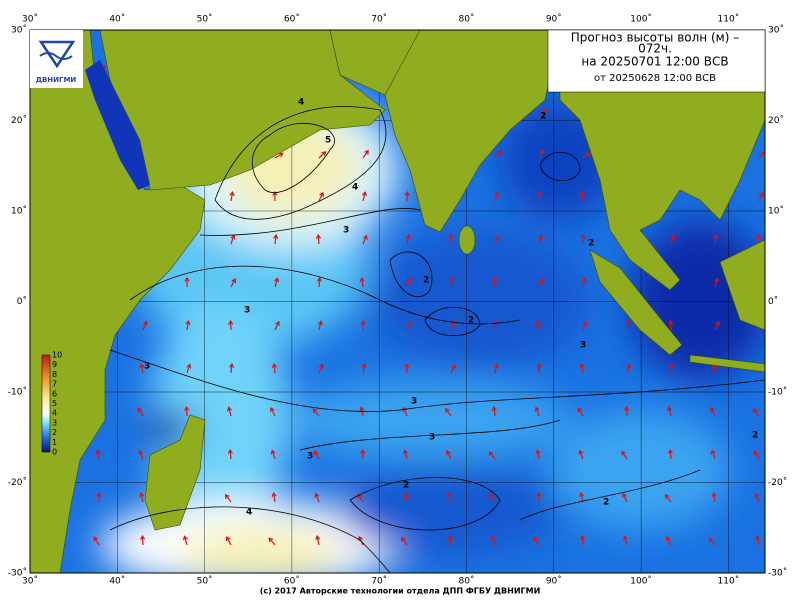 The height and width of the screenshot is (600, 800). I want to click on lon-label: 90˚, so click(554, 581).